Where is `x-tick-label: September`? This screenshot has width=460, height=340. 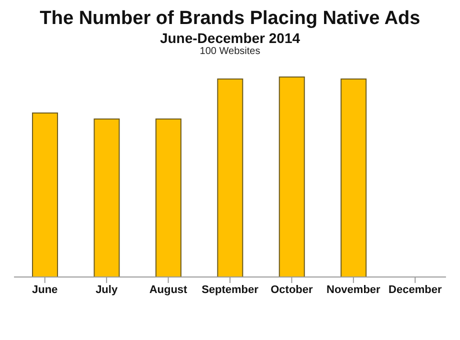 x-tick-label: September is located at coordinates (231, 290).